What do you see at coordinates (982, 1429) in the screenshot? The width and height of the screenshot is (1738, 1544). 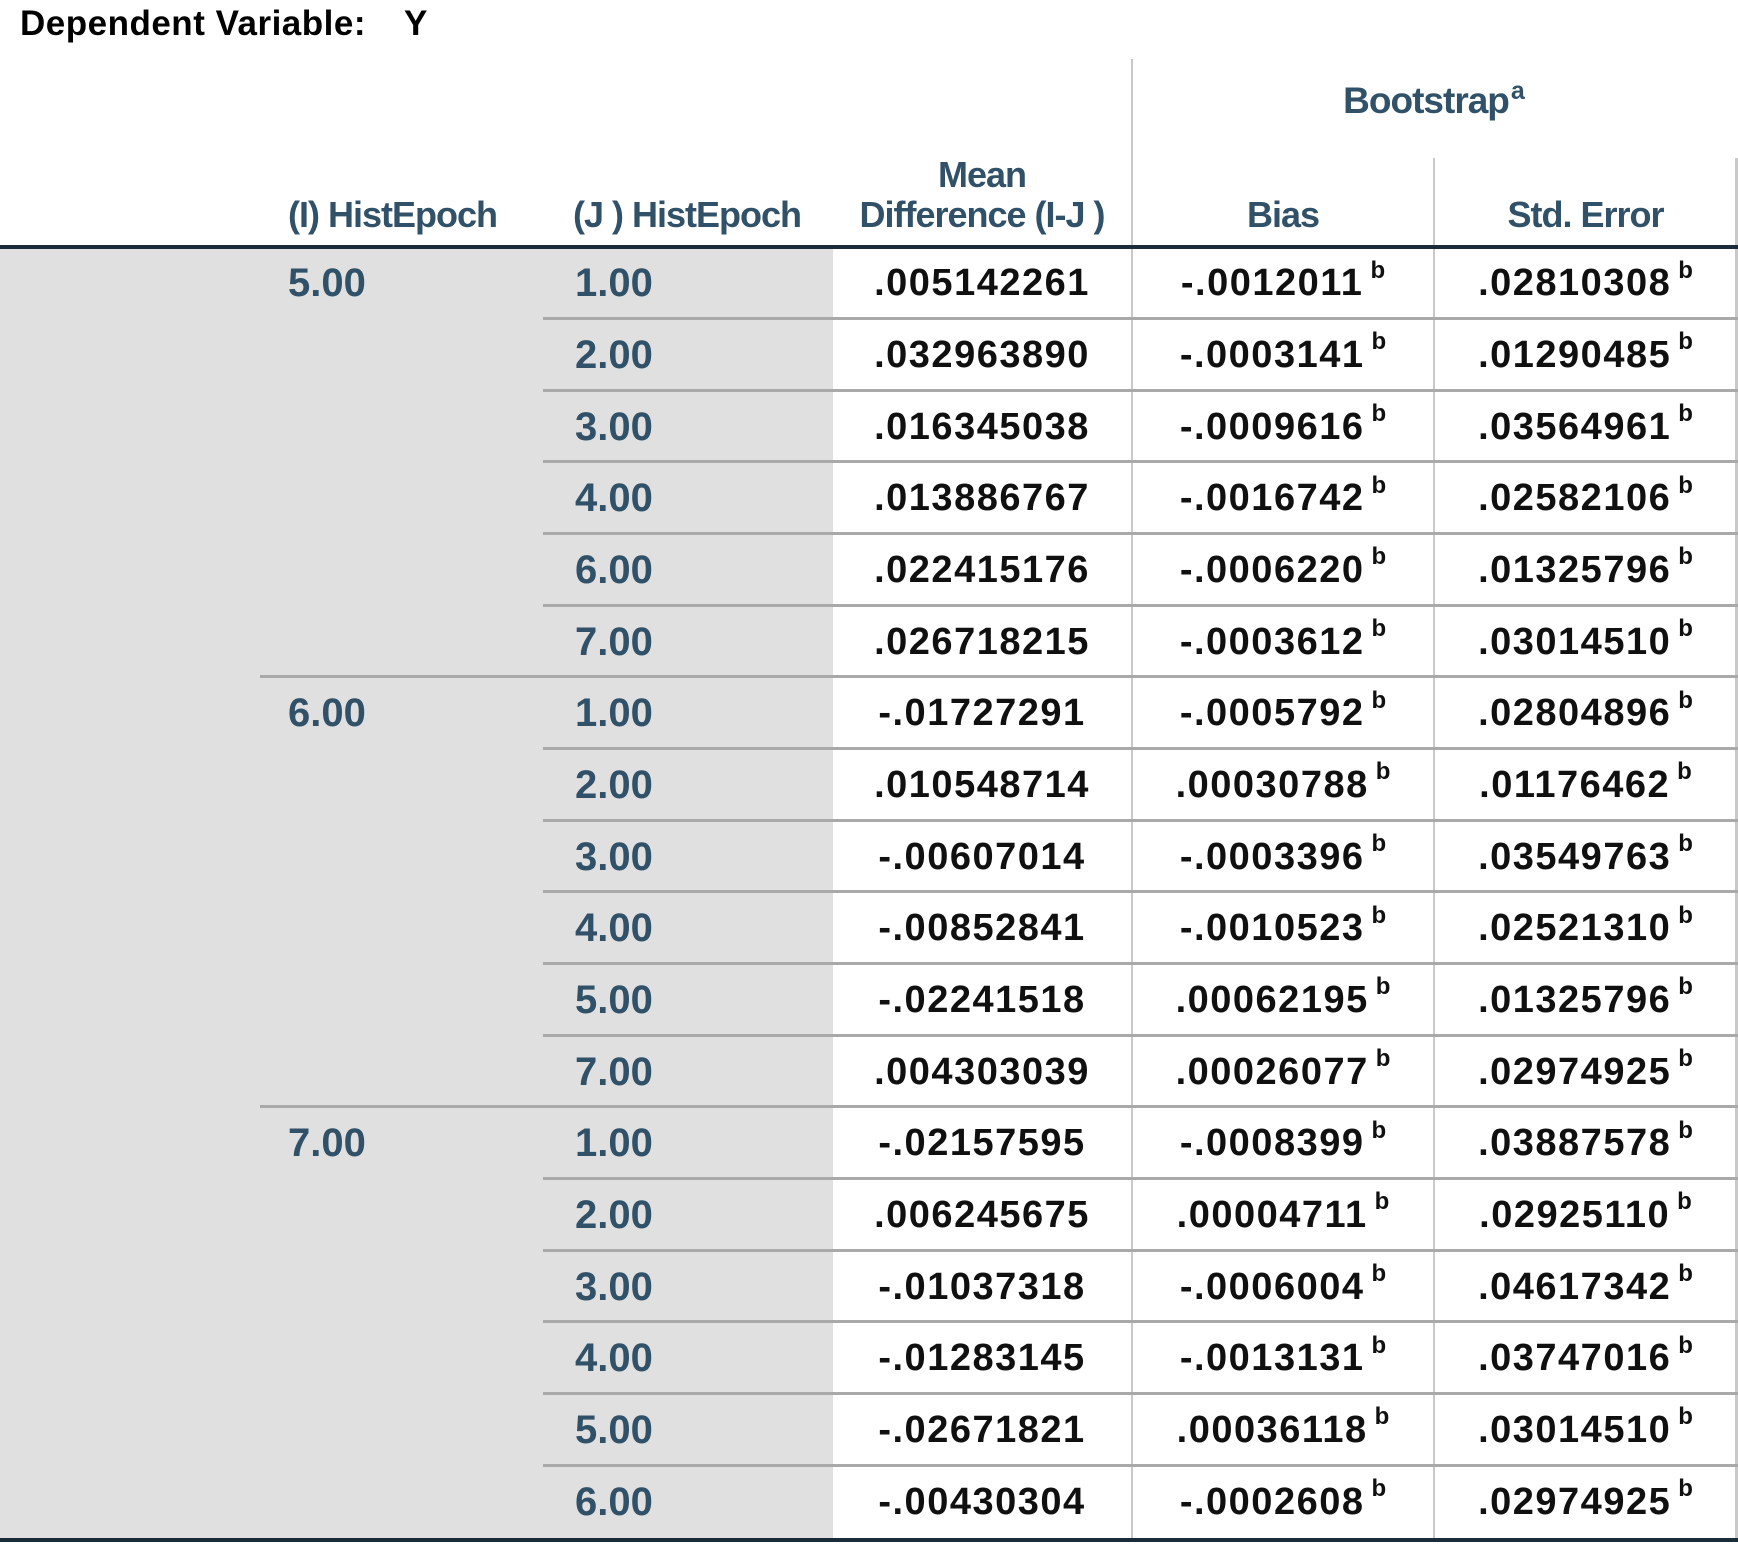 I see `mean-difference-value: -.02671821` at bounding box center [982, 1429].